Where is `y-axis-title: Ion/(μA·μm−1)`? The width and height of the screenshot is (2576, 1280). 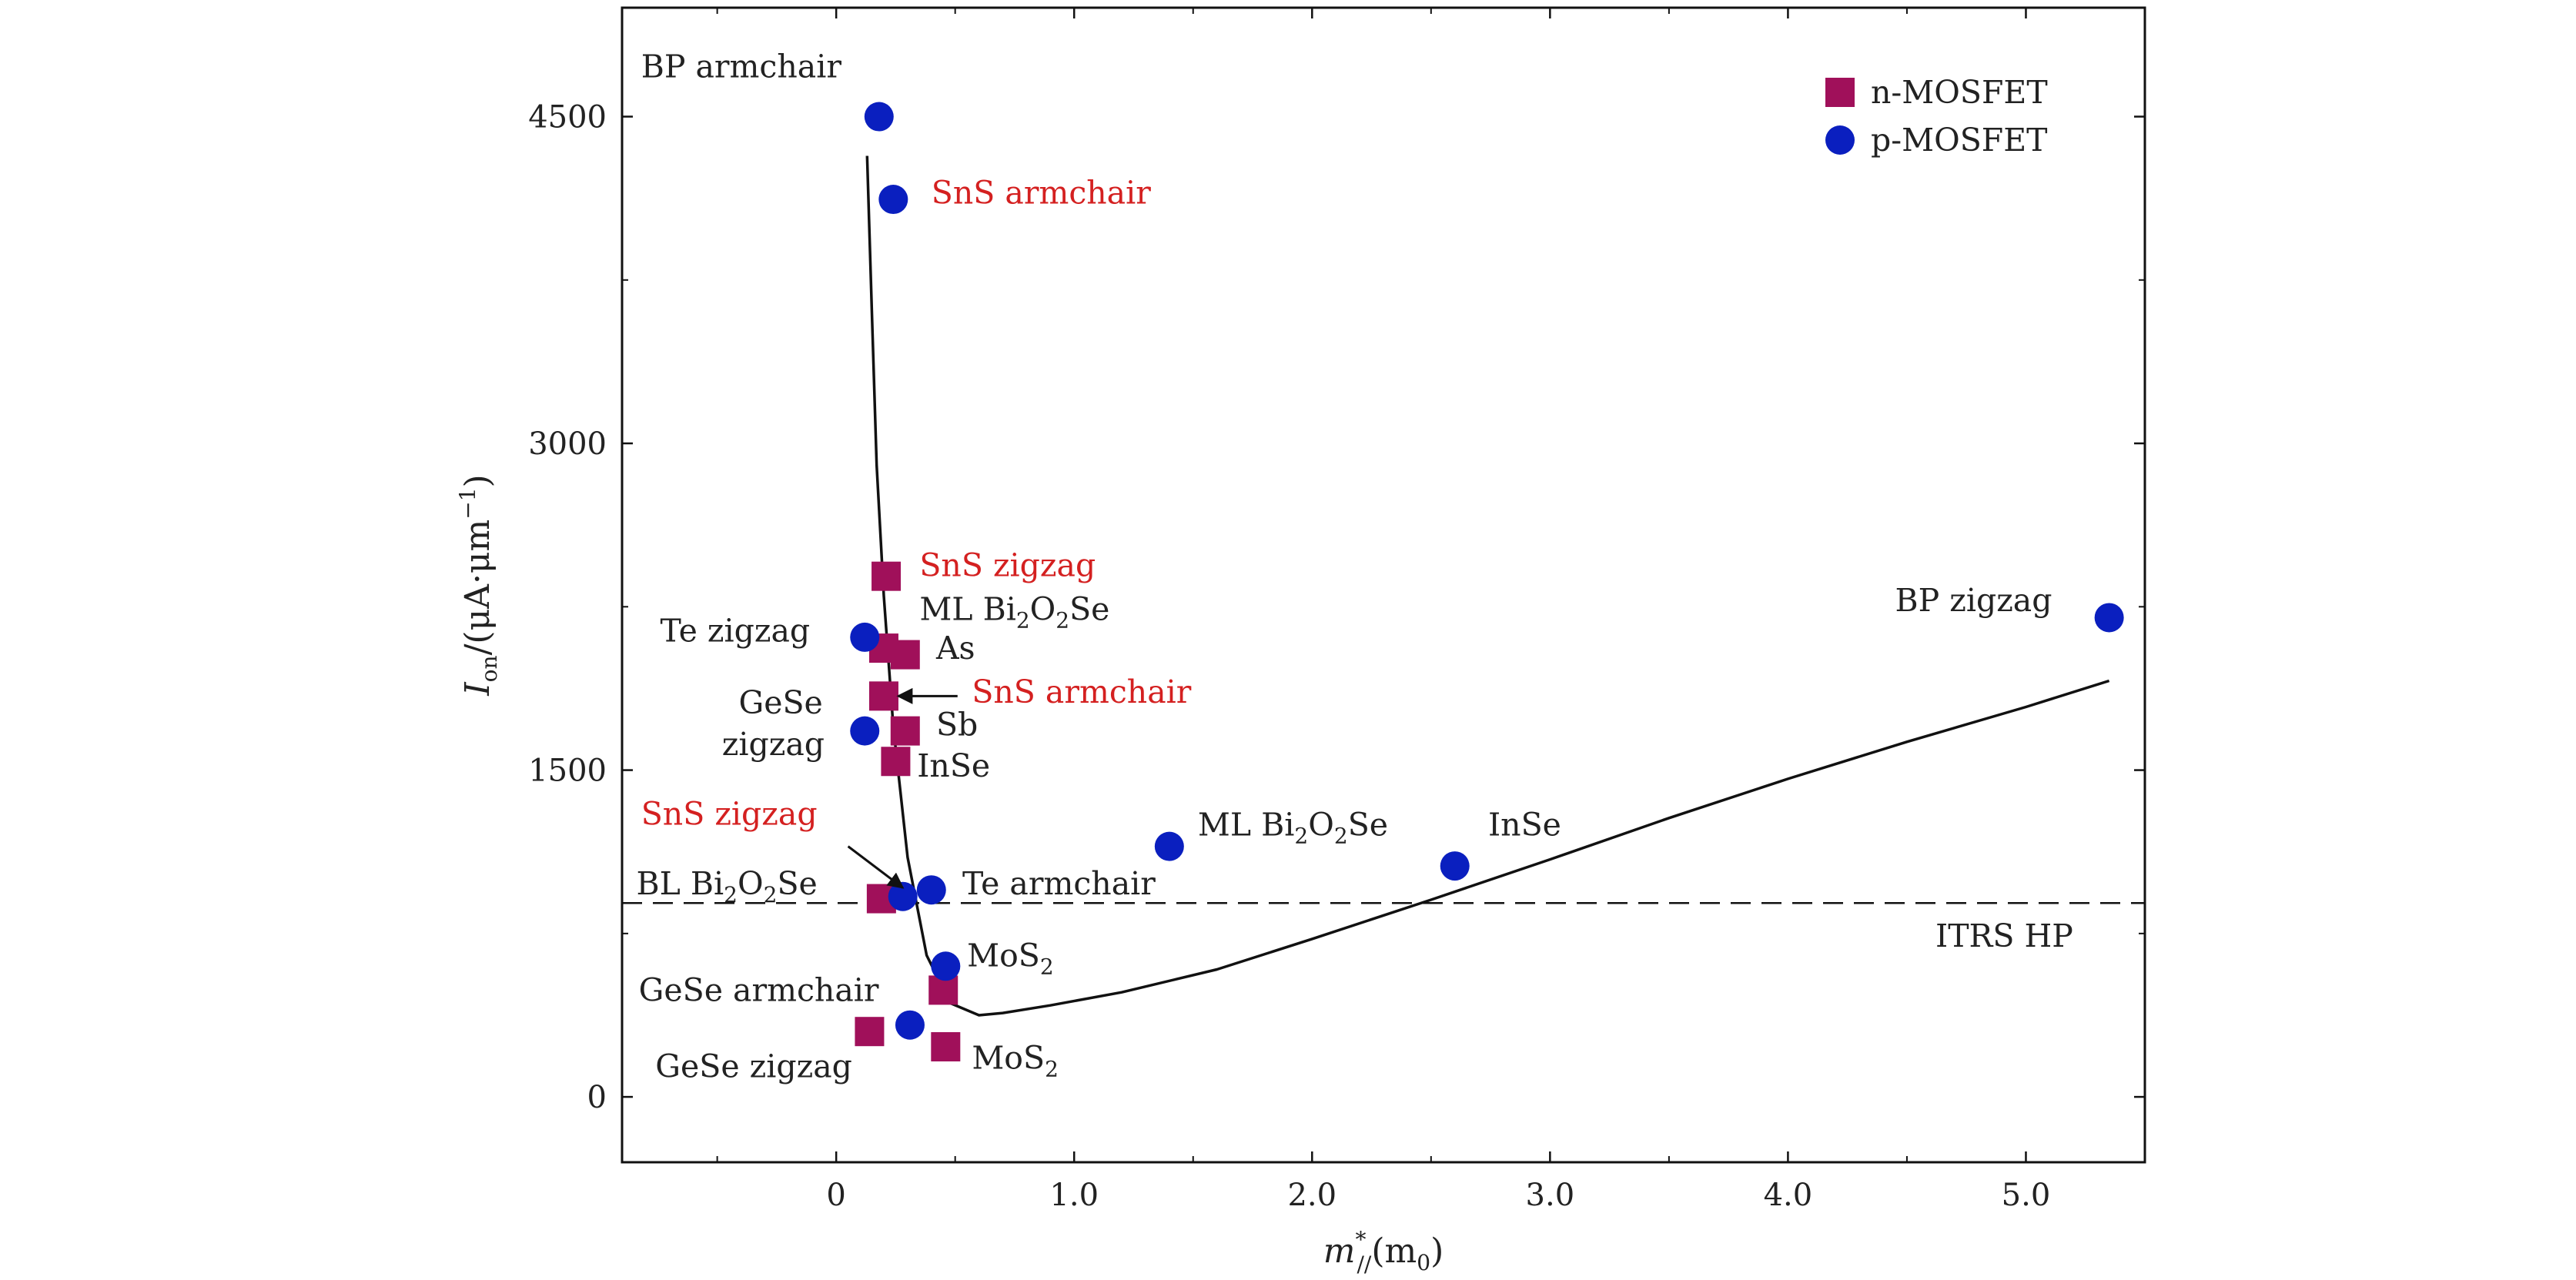
y-axis-title: Ion/(μA·μm−1) is located at coordinates (479, 585).